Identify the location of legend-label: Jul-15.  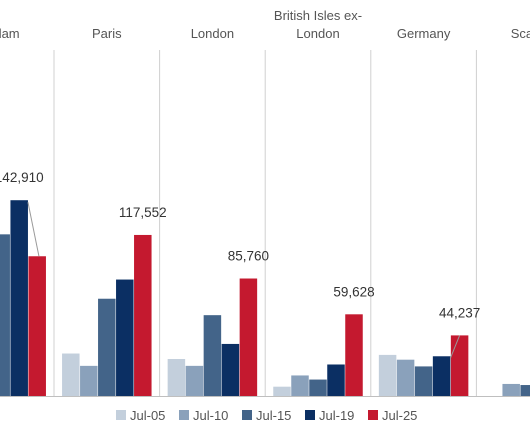
(273, 415).